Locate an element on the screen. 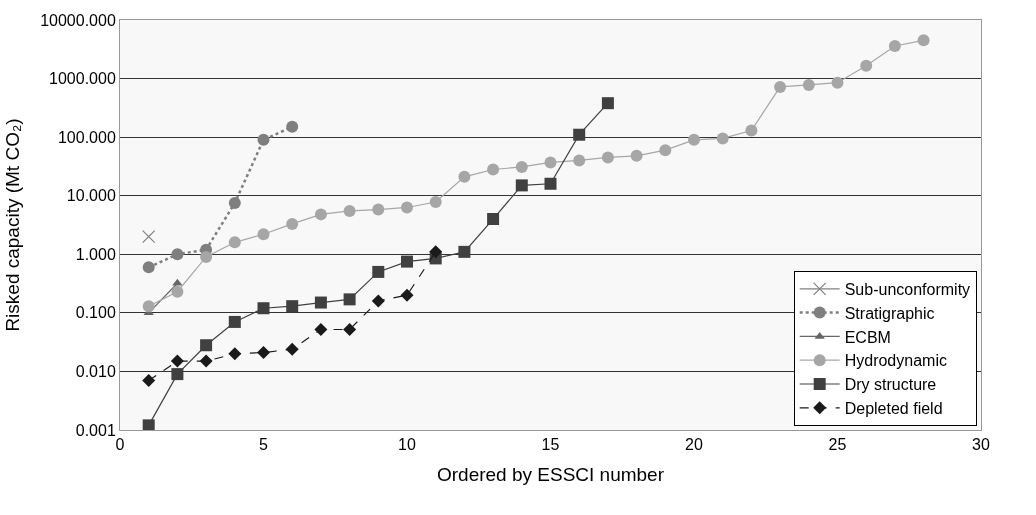 The height and width of the screenshot is (515, 1036). y-tick-label: 0.010 is located at coordinates (95, 372).